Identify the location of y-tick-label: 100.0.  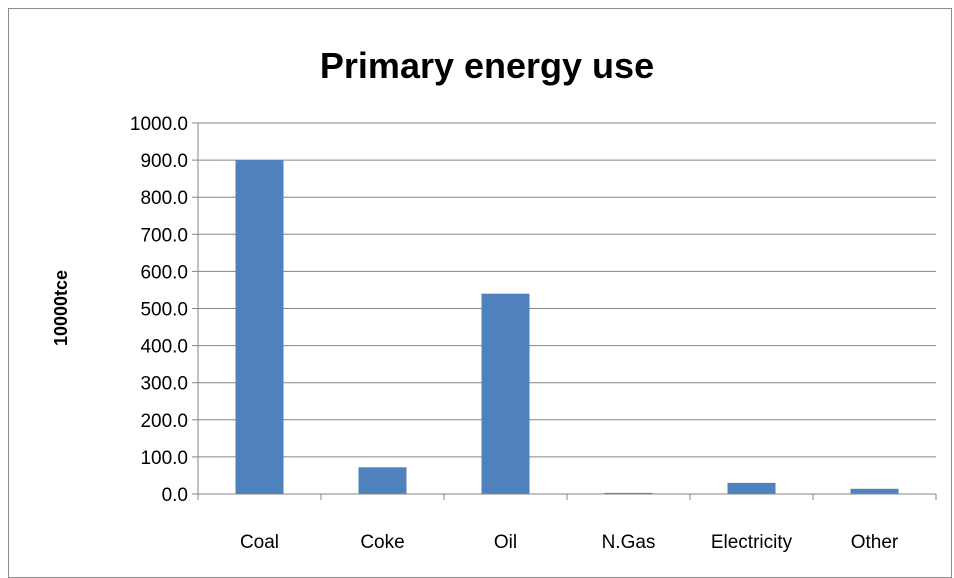
(164, 458).